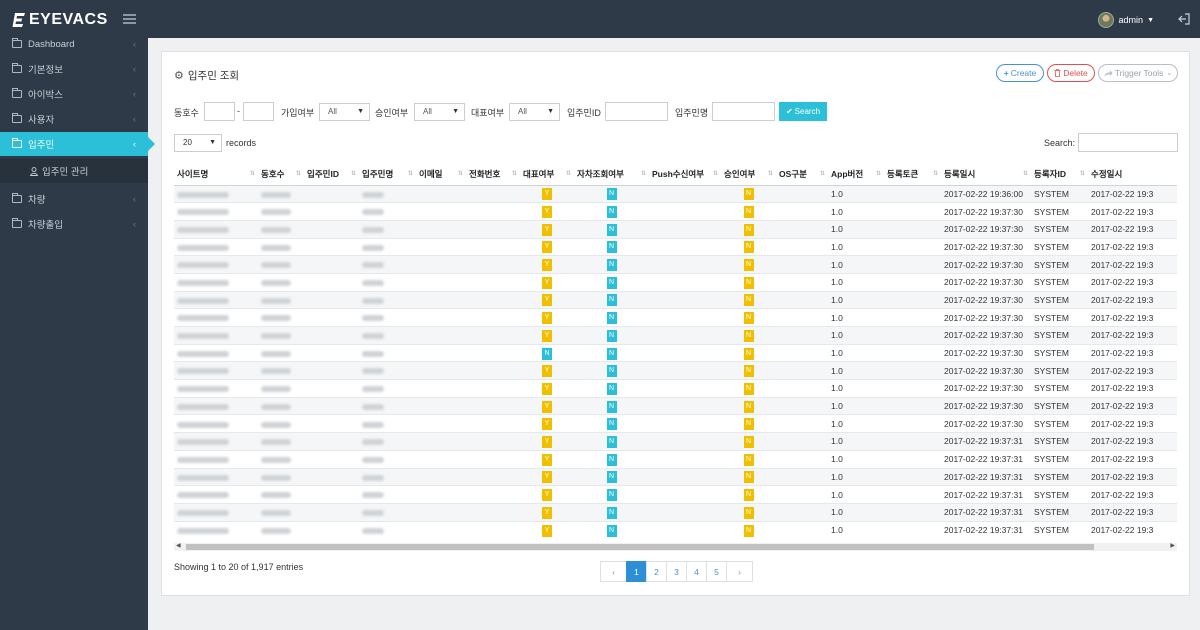  Describe the element at coordinates (77, 144) in the screenshot. I see `sidebar-item-residents: 입주민 ‹` at that location.